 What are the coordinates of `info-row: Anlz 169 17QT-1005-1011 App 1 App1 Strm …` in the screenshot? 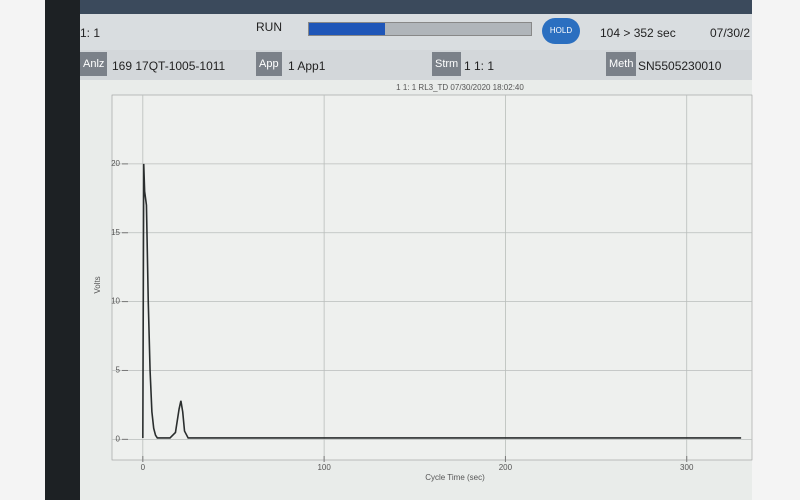 It's located at (416, 65).